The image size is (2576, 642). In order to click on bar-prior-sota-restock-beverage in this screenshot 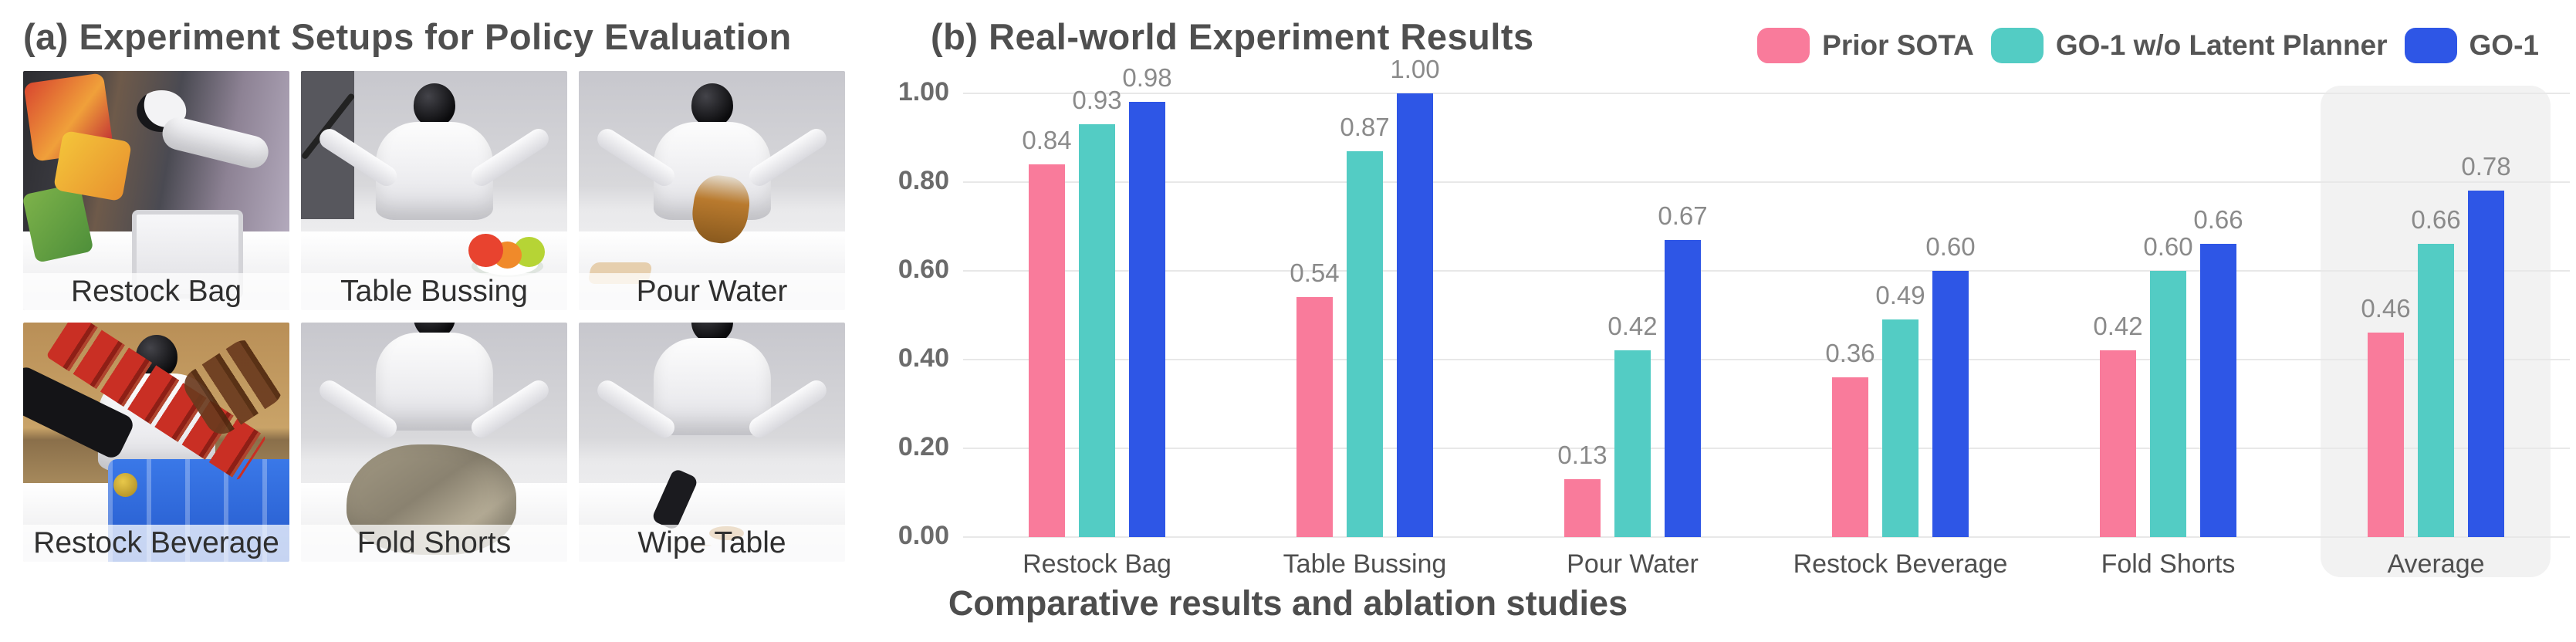, I will do `click(1850, 457)`.